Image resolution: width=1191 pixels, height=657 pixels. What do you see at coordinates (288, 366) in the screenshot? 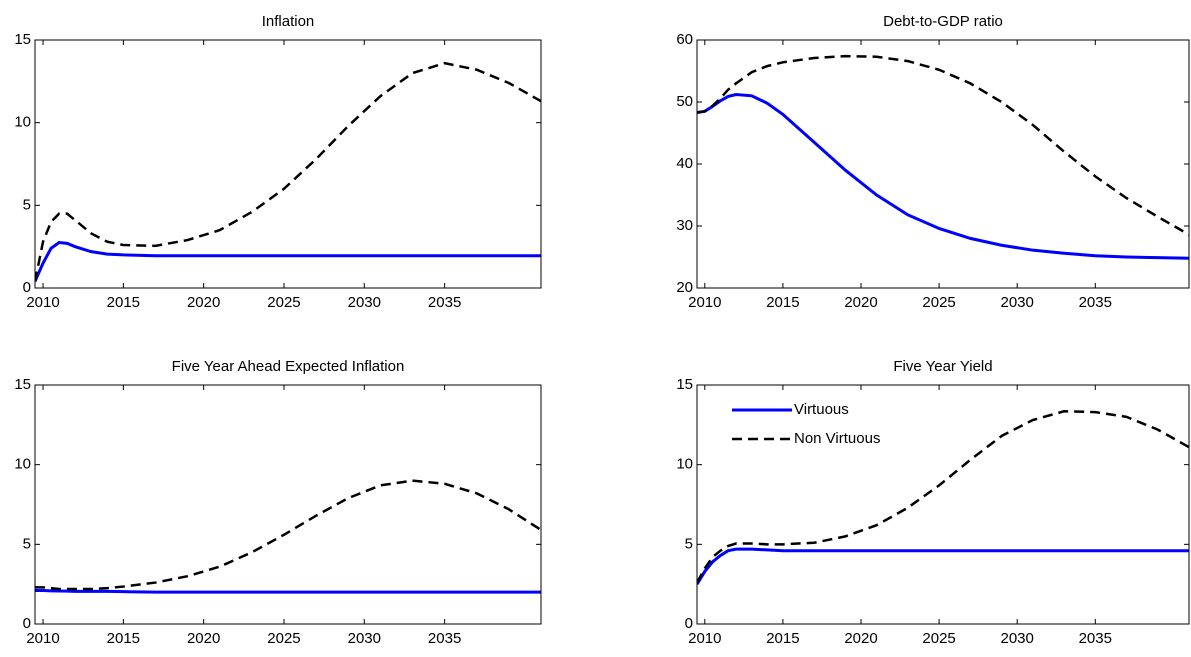
I see `panel-title: Five Year Ahead Expected Inflation` at bounding box center [288, 366].